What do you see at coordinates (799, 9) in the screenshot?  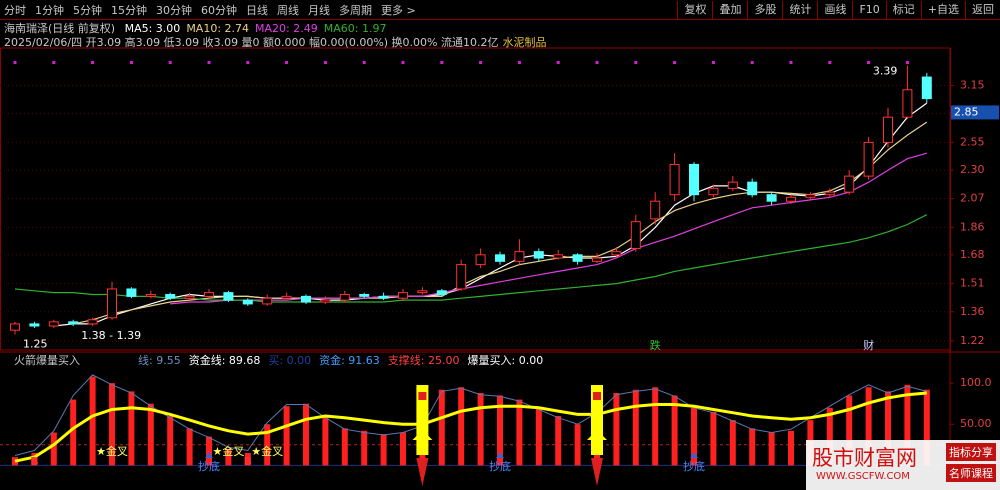 I see `toolbar-button: 统计` at bounding box center [799, 9].